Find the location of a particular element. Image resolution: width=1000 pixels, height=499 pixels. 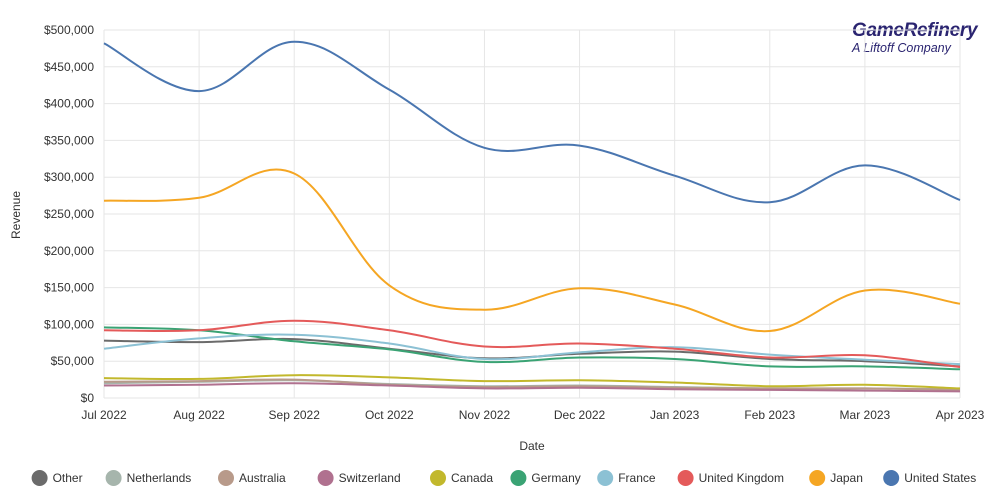

legend-item-united-states: United States is located at coordinates (929, 478).